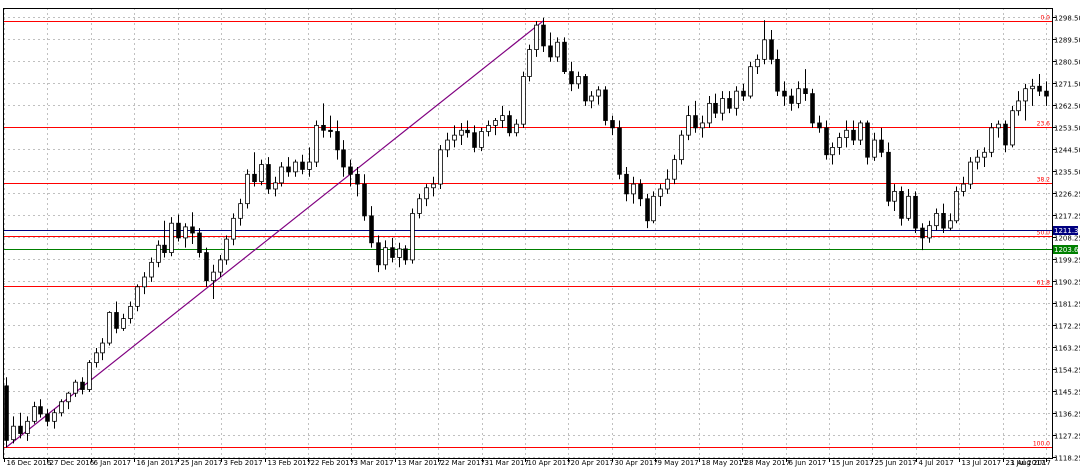 This screenshot has width=1080, height=472. I want to click on x-tick-label: 28 May 2017, so click(768, 463).